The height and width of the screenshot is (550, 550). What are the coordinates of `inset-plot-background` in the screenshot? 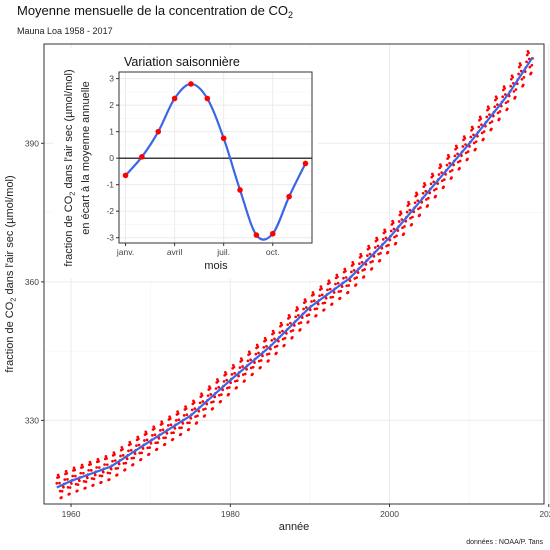 It's located at (215, 157).